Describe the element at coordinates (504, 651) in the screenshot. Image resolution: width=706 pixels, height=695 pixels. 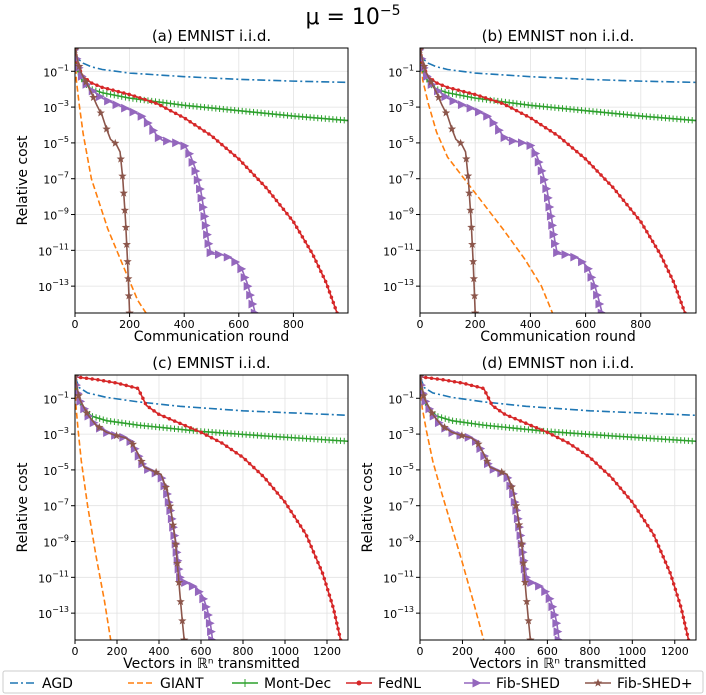
I see `x-tick-label: 400` at that location.